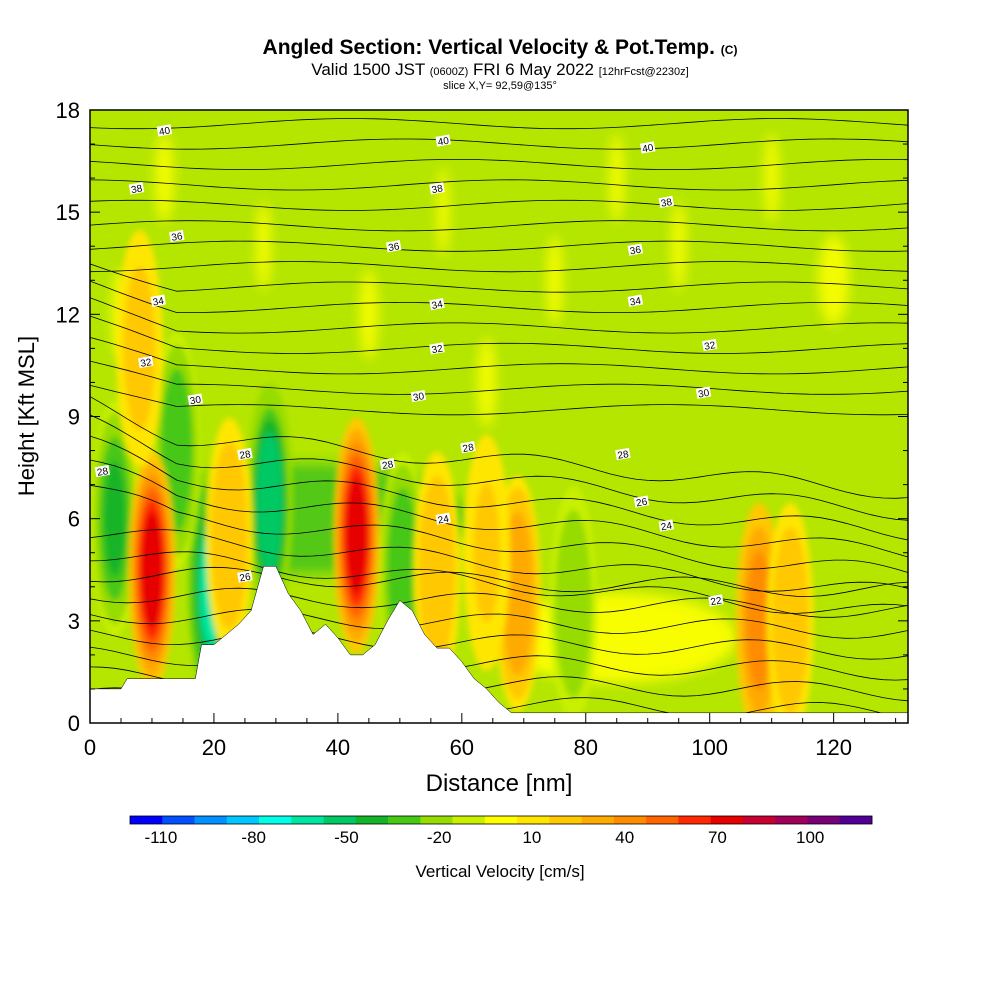 Image resolution: width=1000 pixels, height=1000 pixels. What do you see at coordinates (68, 314) in the screenshot?
I see `y-tick-label: 12` at bounding box center [68, 314].